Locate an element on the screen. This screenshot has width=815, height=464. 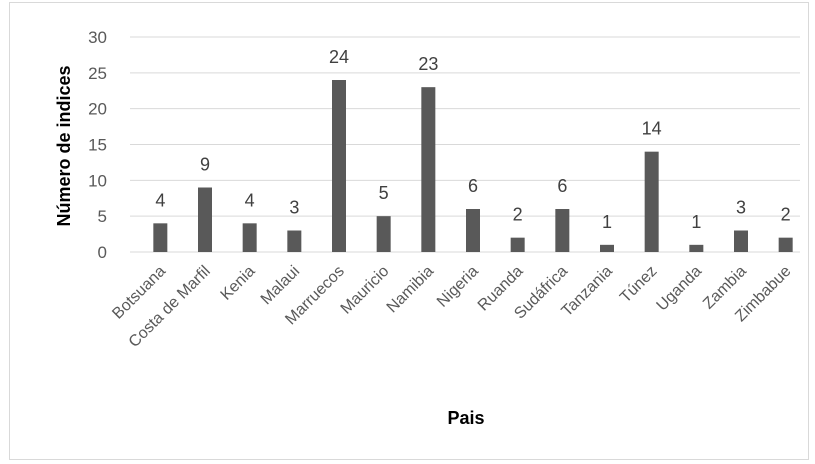
bar-sudáfrica is located at coordinates (562, 230).